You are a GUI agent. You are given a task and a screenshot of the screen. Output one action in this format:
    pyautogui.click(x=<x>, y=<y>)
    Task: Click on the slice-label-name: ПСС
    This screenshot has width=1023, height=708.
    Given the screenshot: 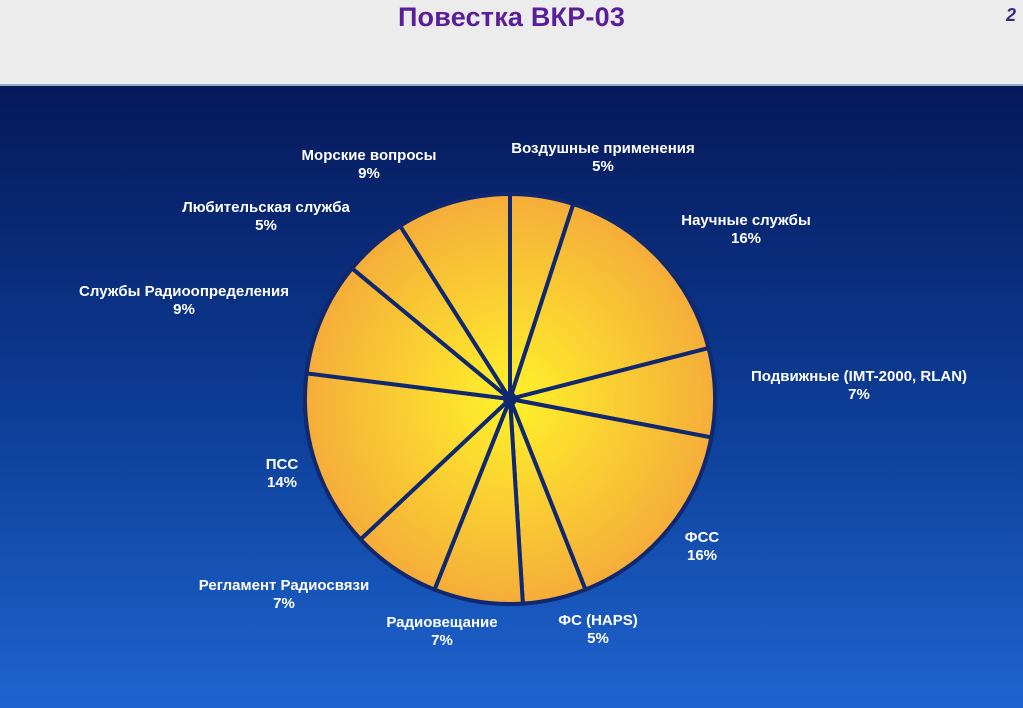 What is the action you would take?
    pyautogui.click(x=282, y=464)
    